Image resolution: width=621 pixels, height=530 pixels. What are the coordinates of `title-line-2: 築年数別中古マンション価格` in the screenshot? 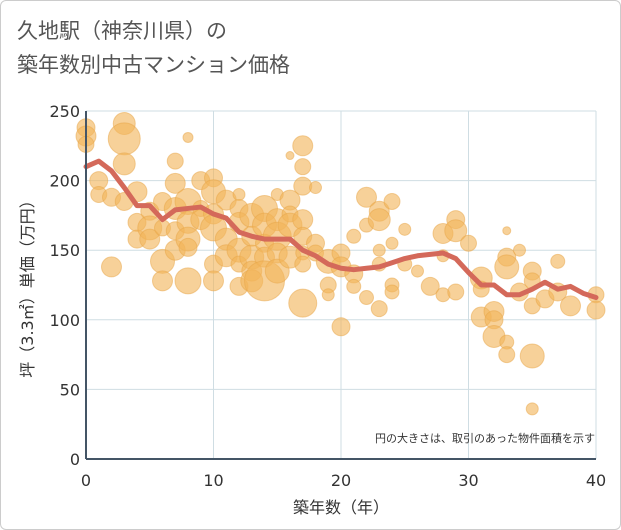 It's located at (153, 65).